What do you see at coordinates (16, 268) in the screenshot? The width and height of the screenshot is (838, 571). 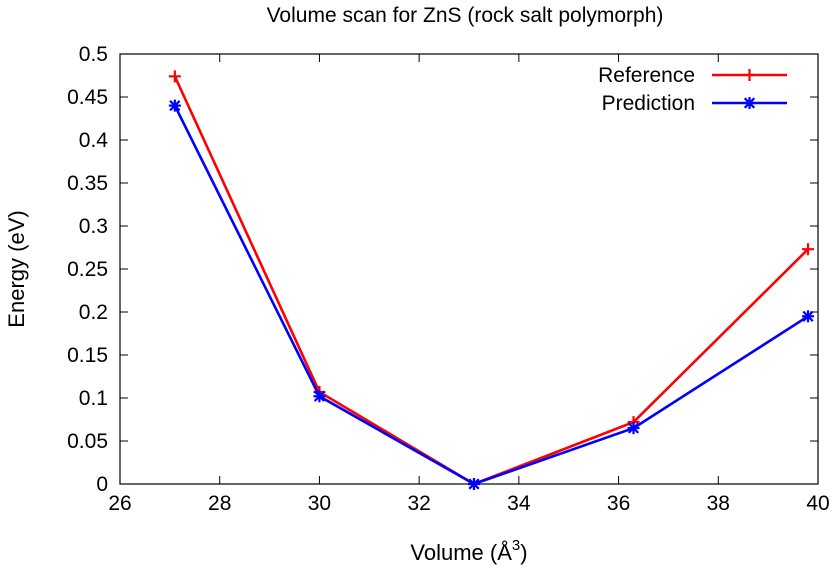 I see `y-axis-title: Energy (eV)` at bounding box center [16, 268].